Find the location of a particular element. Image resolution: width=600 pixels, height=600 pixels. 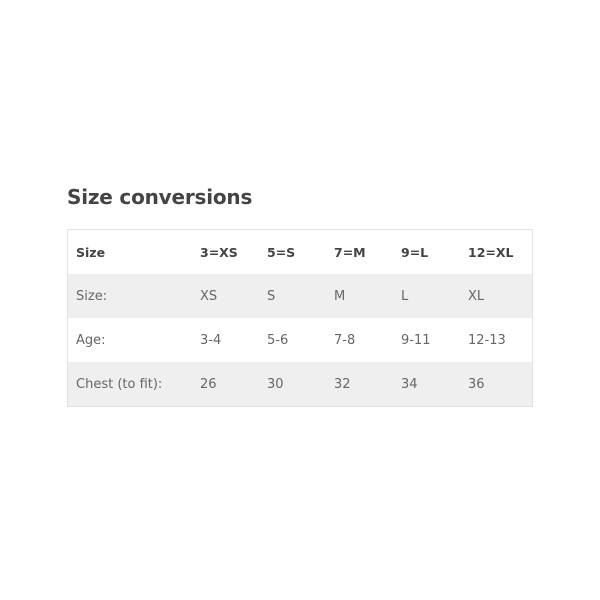

row-label: Age: is located at coordinates (91, 340).